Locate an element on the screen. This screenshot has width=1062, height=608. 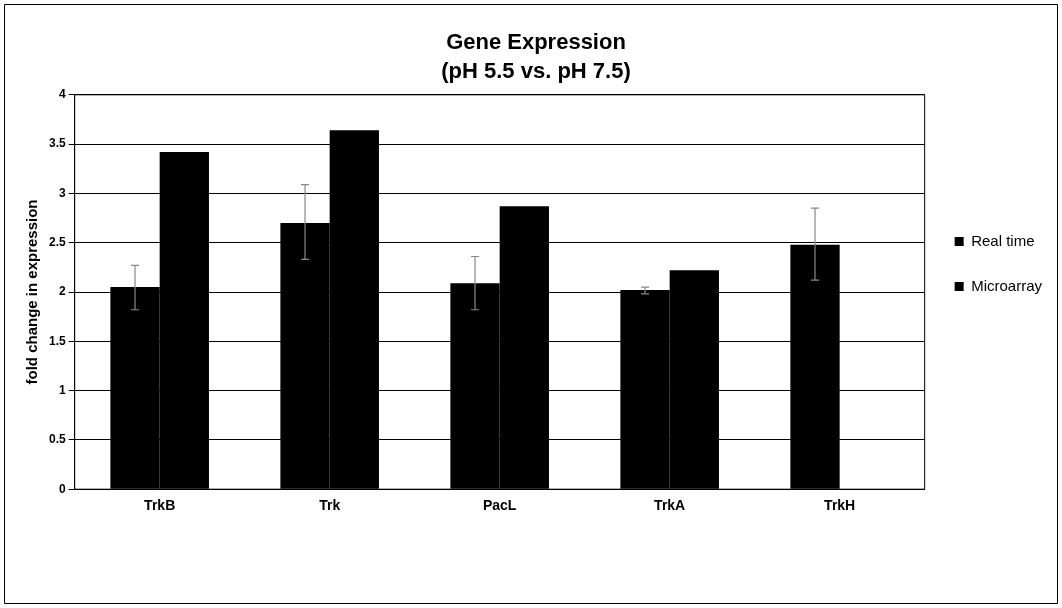
x-tick-label: Trk is located at coordinates (330, 505).